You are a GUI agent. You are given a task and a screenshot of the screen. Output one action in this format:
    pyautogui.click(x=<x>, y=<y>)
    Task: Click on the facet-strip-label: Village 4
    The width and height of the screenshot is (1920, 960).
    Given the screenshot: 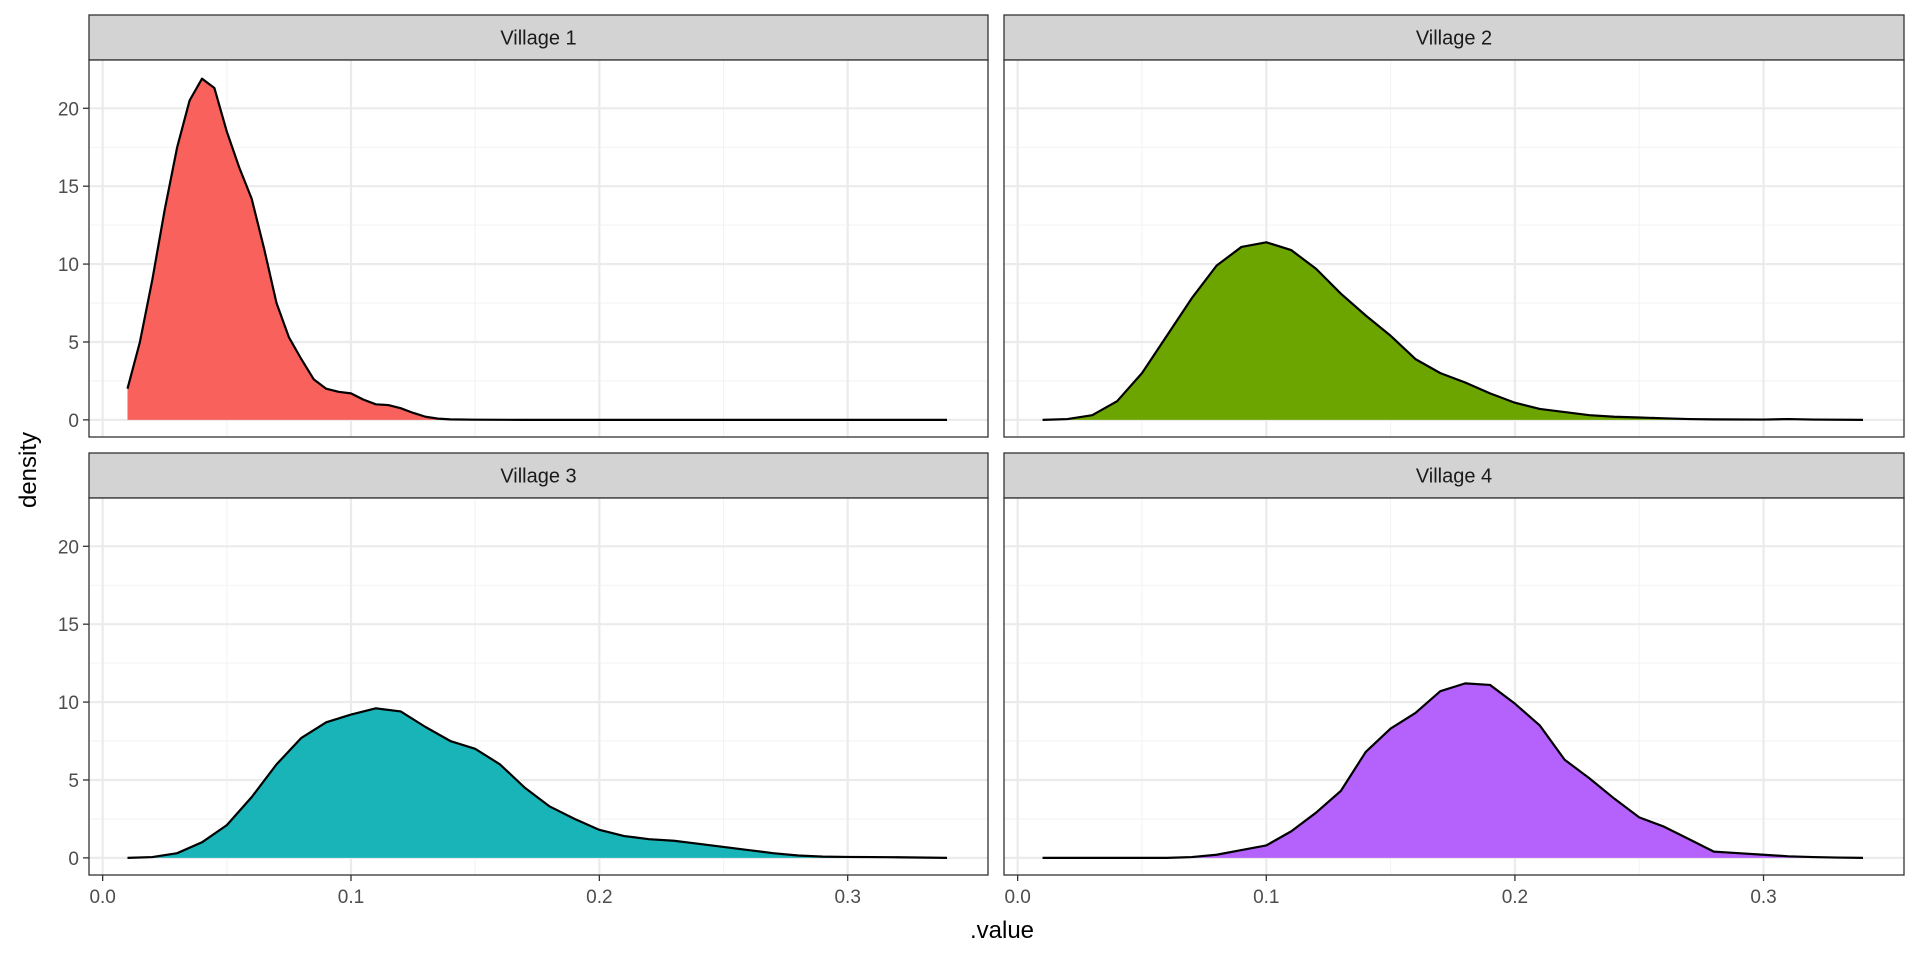 What is the action you would take?
    pyautogui.click(x=1454, y=477)
    